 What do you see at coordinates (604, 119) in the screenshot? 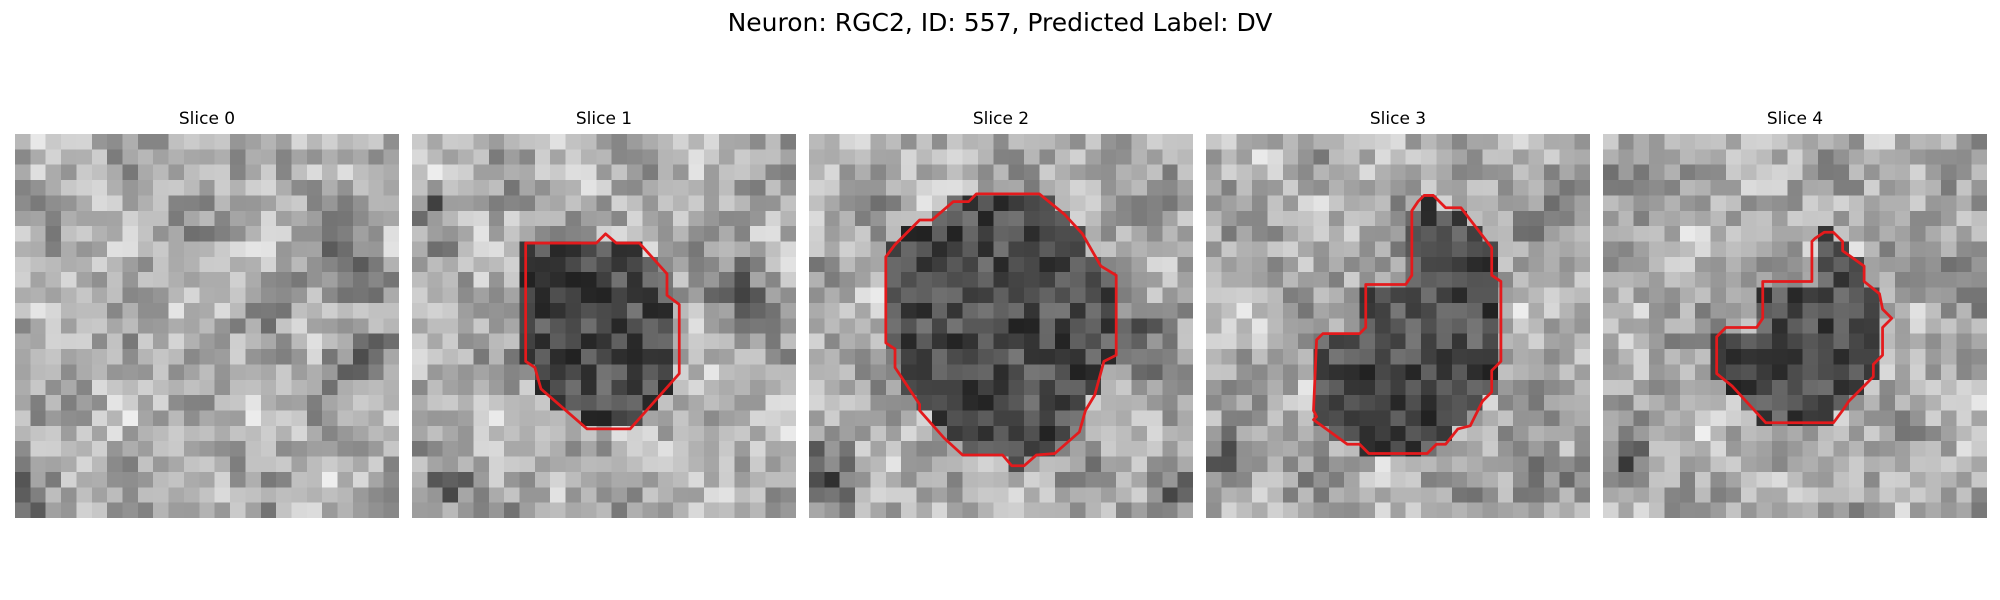
I see `slice-title: Slice 1` at bounding box center [604, 119].